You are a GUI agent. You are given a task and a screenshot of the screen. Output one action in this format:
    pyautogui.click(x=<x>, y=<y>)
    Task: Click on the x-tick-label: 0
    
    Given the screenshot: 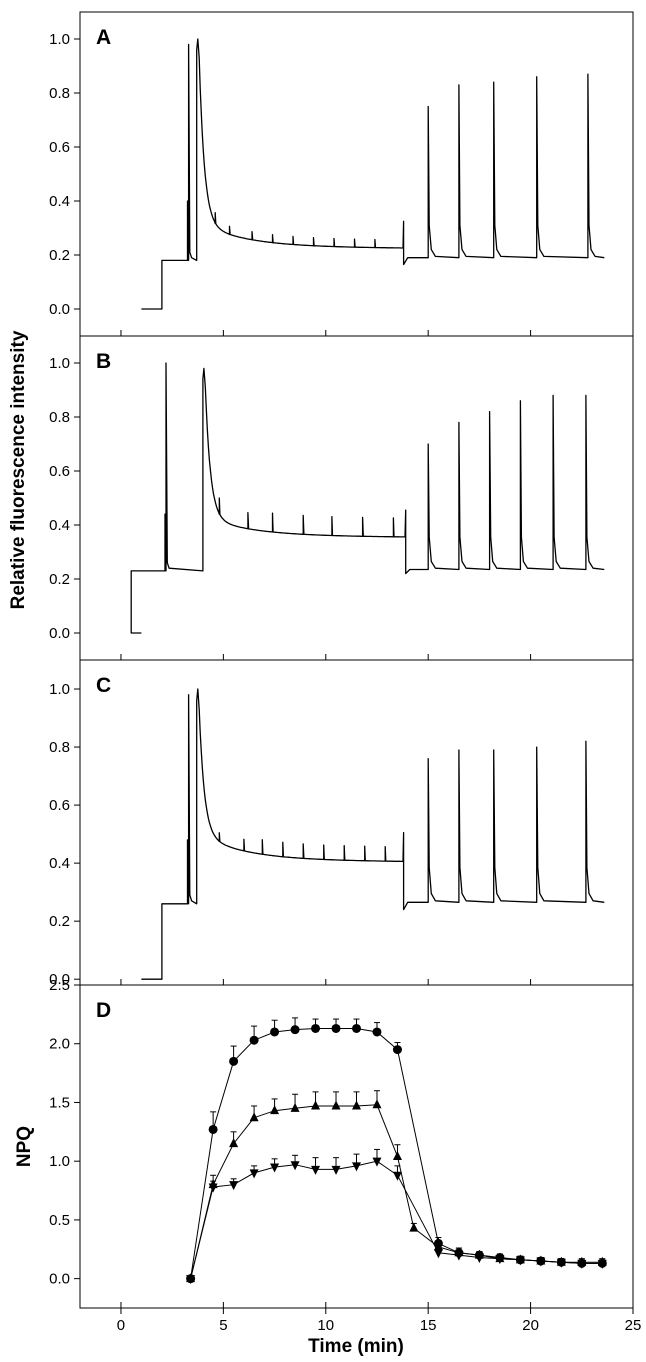 What is the action you would take?
    pyautogui.click(x=121, y=1325)
    